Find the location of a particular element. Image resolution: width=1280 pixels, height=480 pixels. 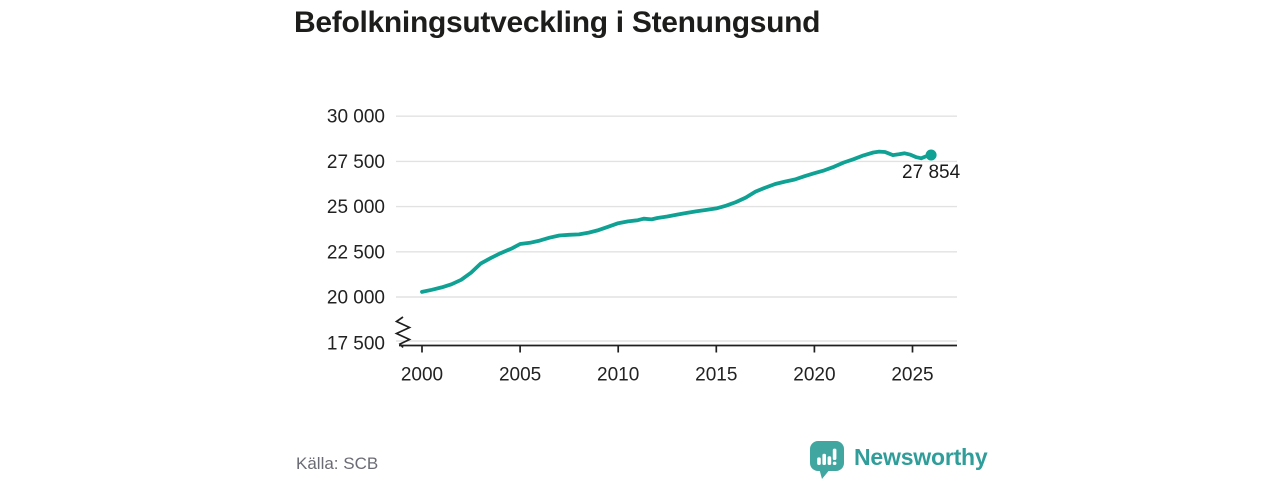

x-tick-label: 2020 is located at coordinates (814, 375).